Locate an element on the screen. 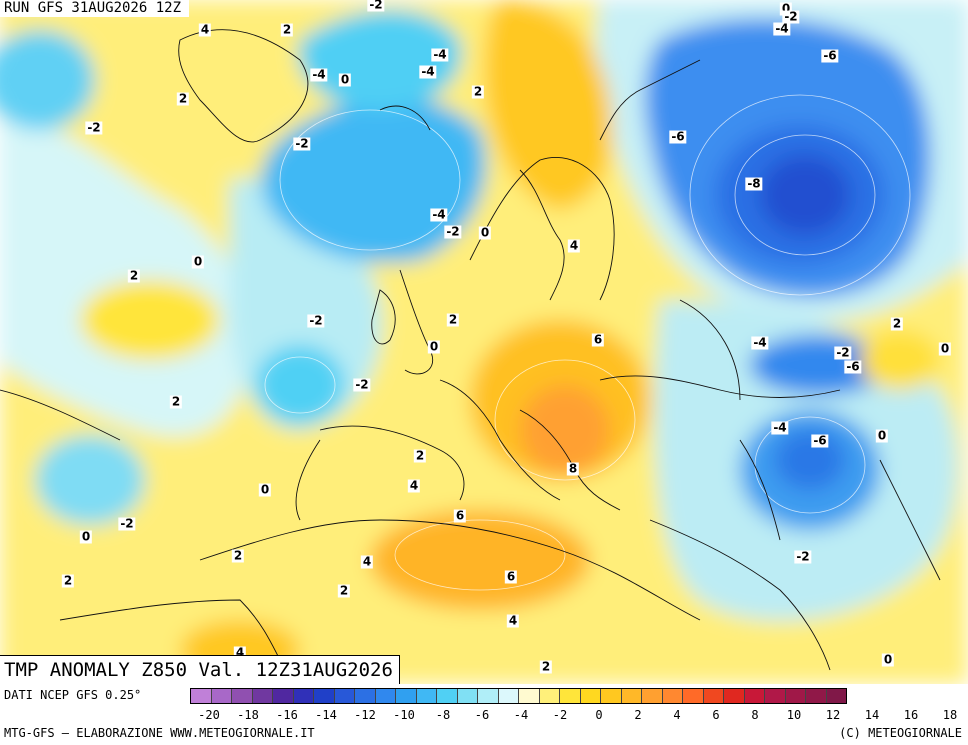  legend-tick-label: 0 is located at coordinates (599, 715).